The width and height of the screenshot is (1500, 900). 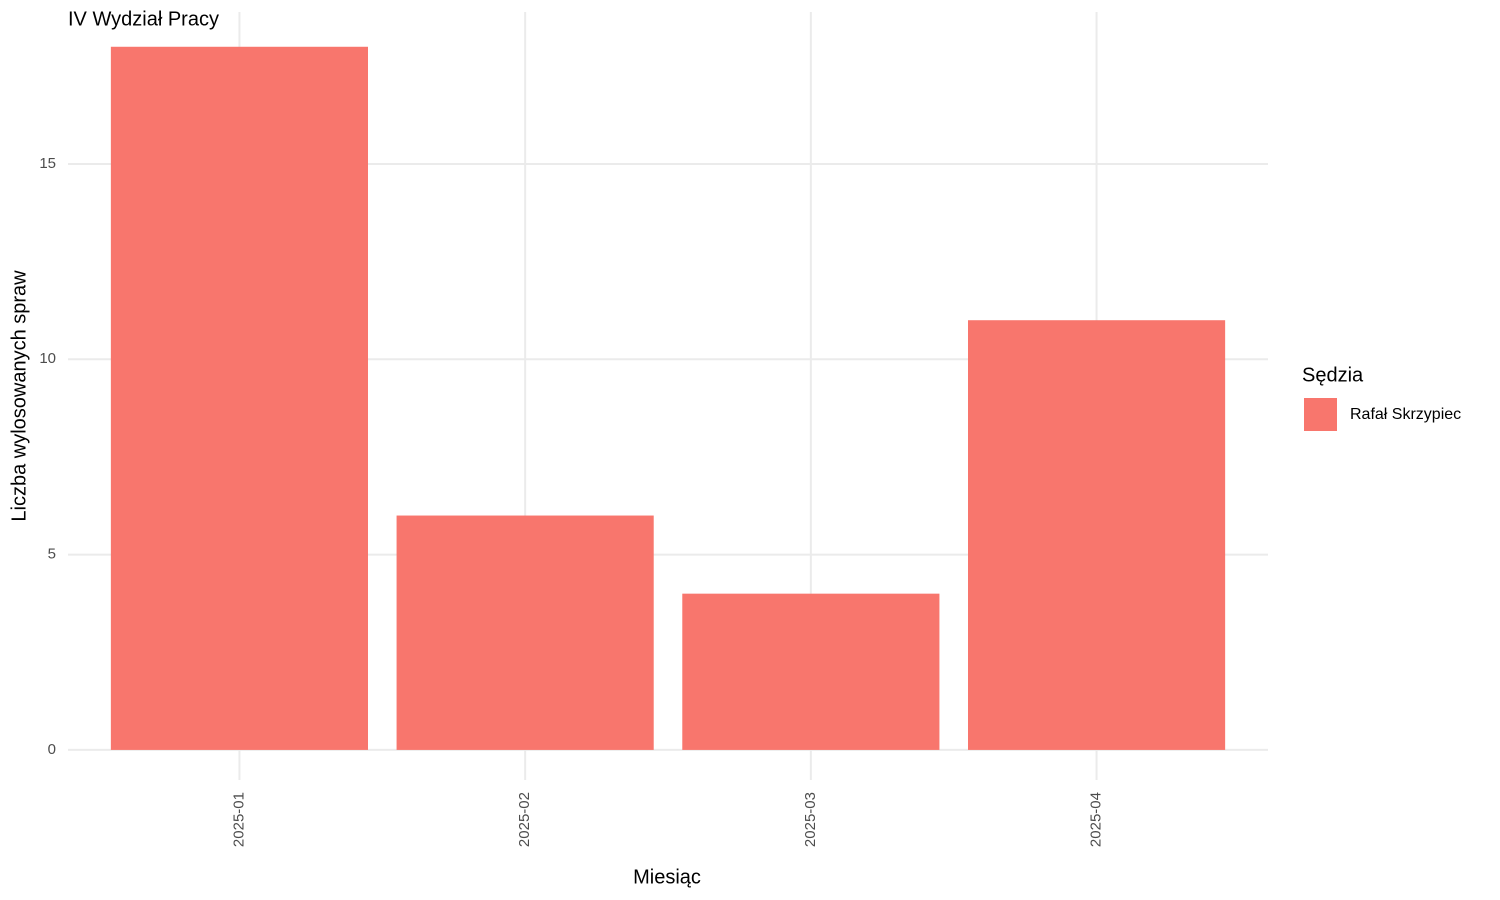 What do you see at coordinates (19, 396) in the screenshot?
I see `y-axis-title: Liczba wylosowanych spraw` at bounding box center [19, 396].